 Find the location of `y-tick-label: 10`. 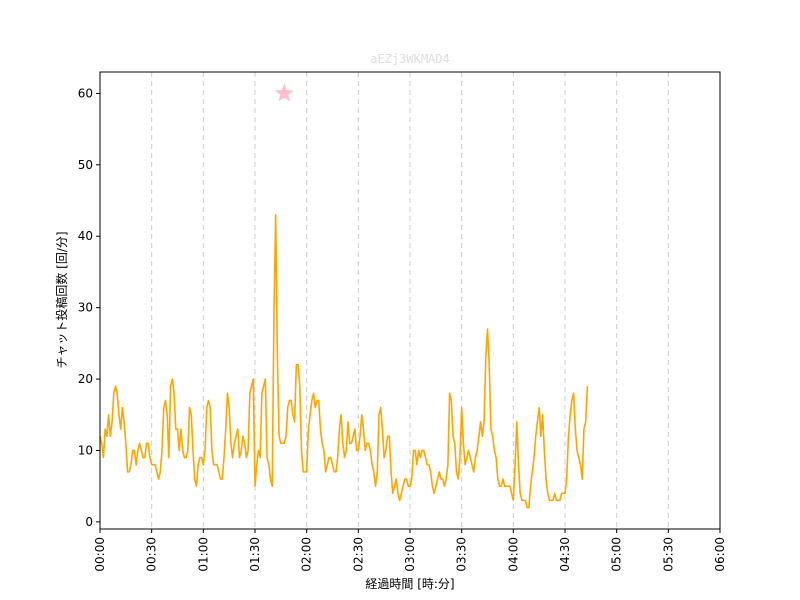

y-tick-label: 10 is located at coordinates (85, 450).